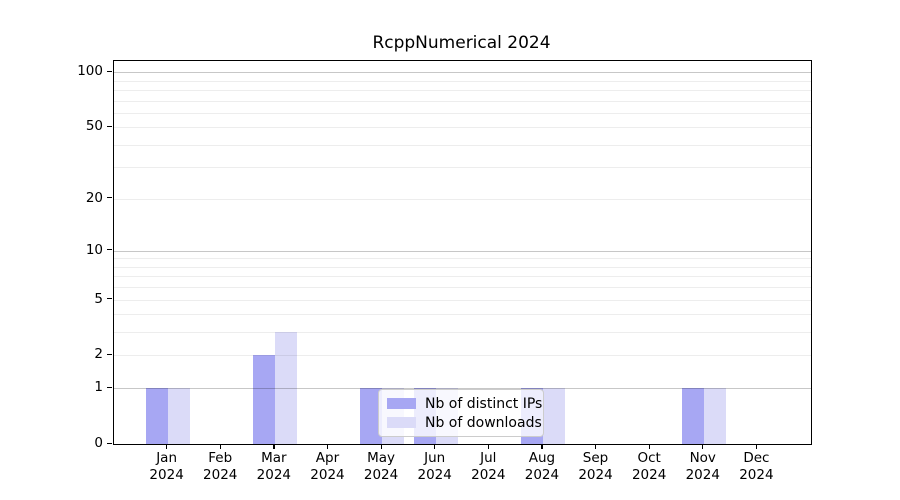 The height and width of the screenshot is (500, 900). Describe the element at coordinates (94, 126) in the screenshot. I see `y-tick-label: 50` at that location.